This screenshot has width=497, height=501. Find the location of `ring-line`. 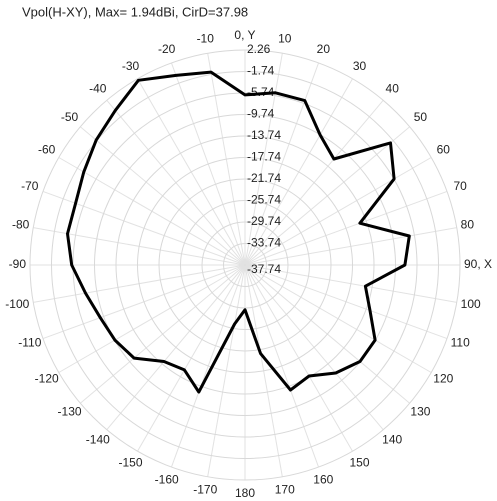

ring-line is located at coordinates (245, 265).